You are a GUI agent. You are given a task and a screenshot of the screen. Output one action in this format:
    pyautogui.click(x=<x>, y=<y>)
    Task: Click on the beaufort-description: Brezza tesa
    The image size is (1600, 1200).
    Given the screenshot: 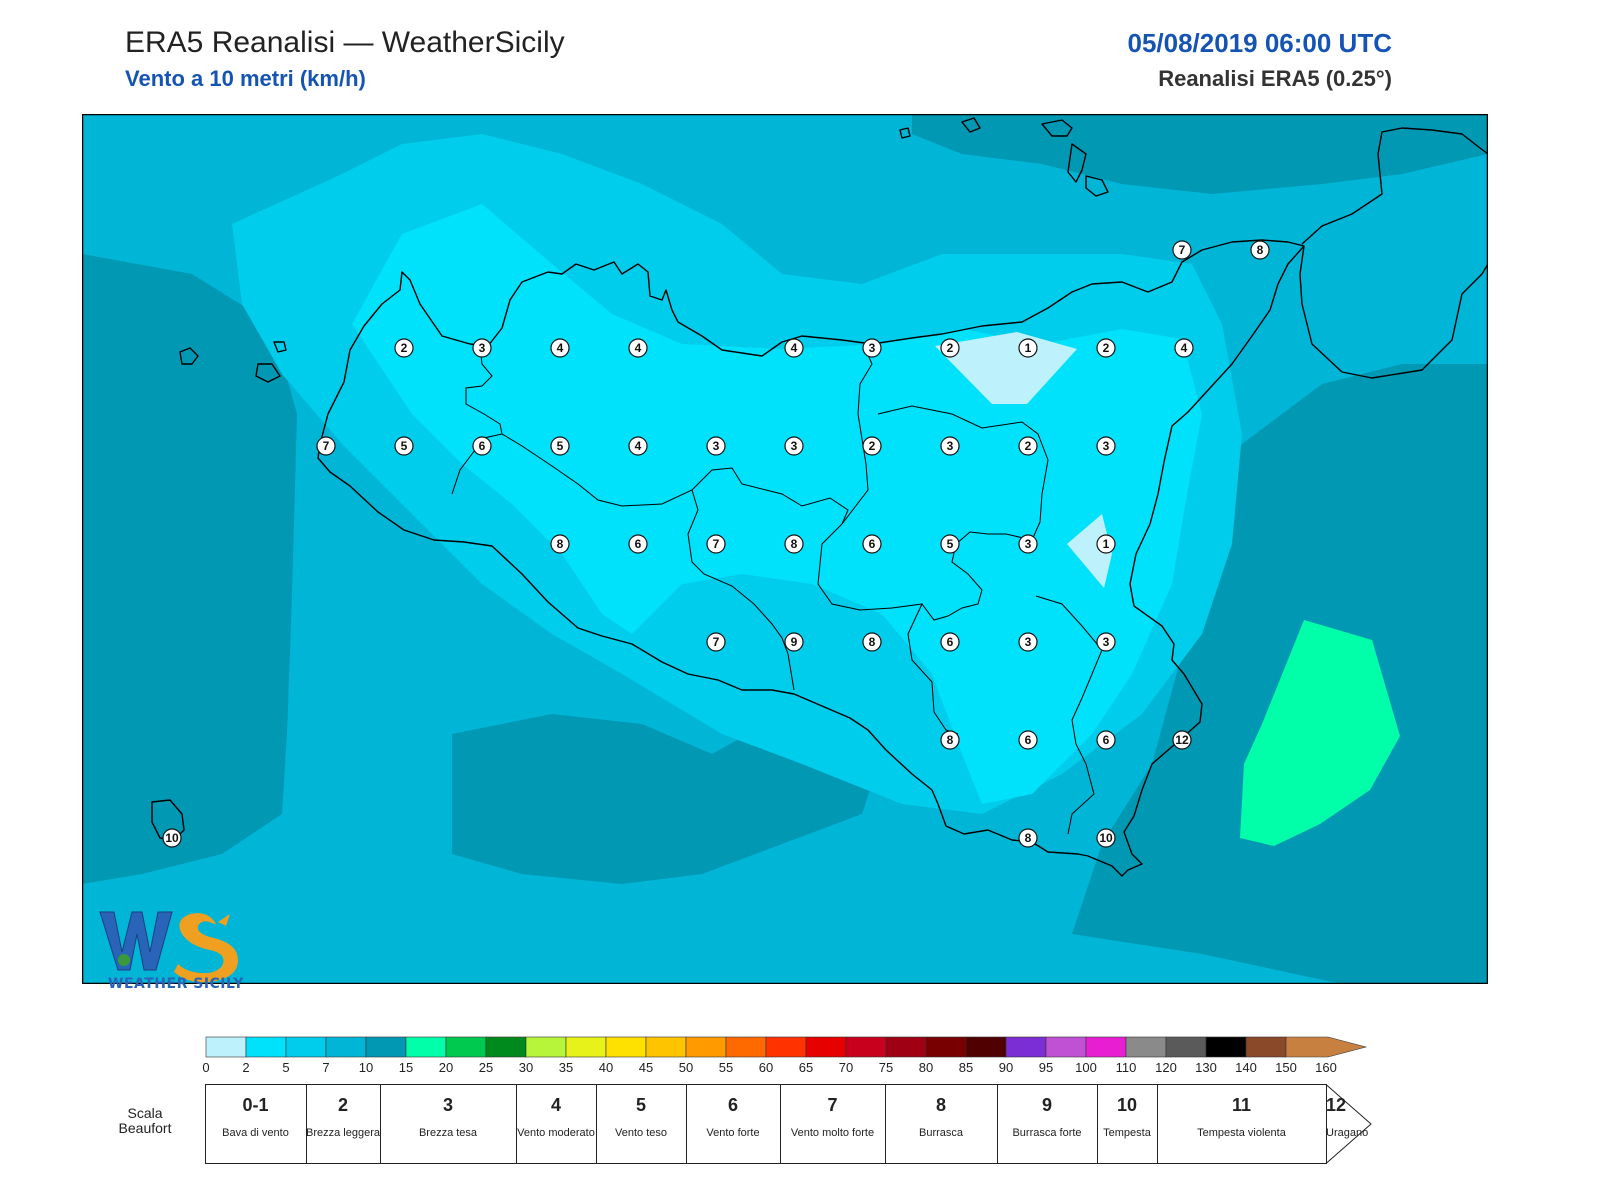 What is the action you would take?
    pyautogui.click(x=448, y=1133)
    